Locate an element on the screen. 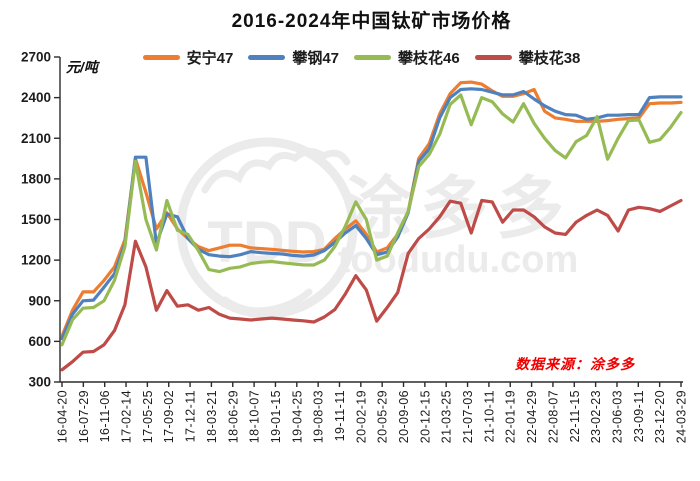 Image resolution: width=700 pixels, height=481 pixels. x-tick-label-21-03-25: 21-03-25 is located at coordinates (447, 416).